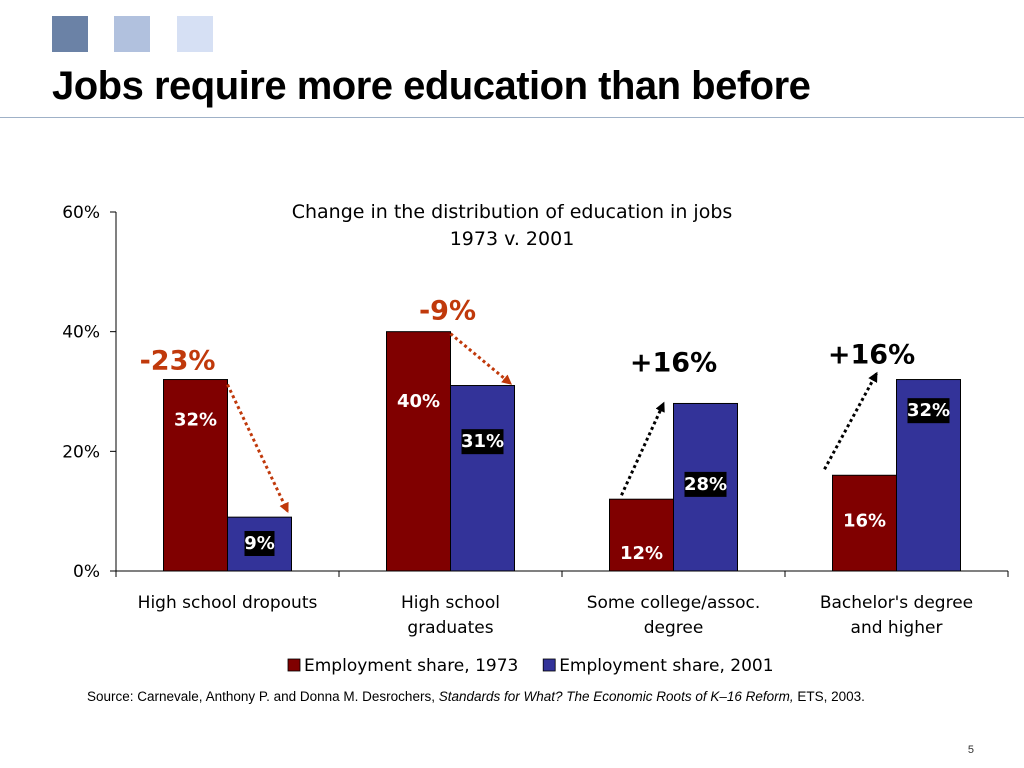 The image size is (1024, 768). What do you see at coordinates (450, 628) in the screenshot?
I see `x-category-label: graduates` at bounding box center [450, 628].